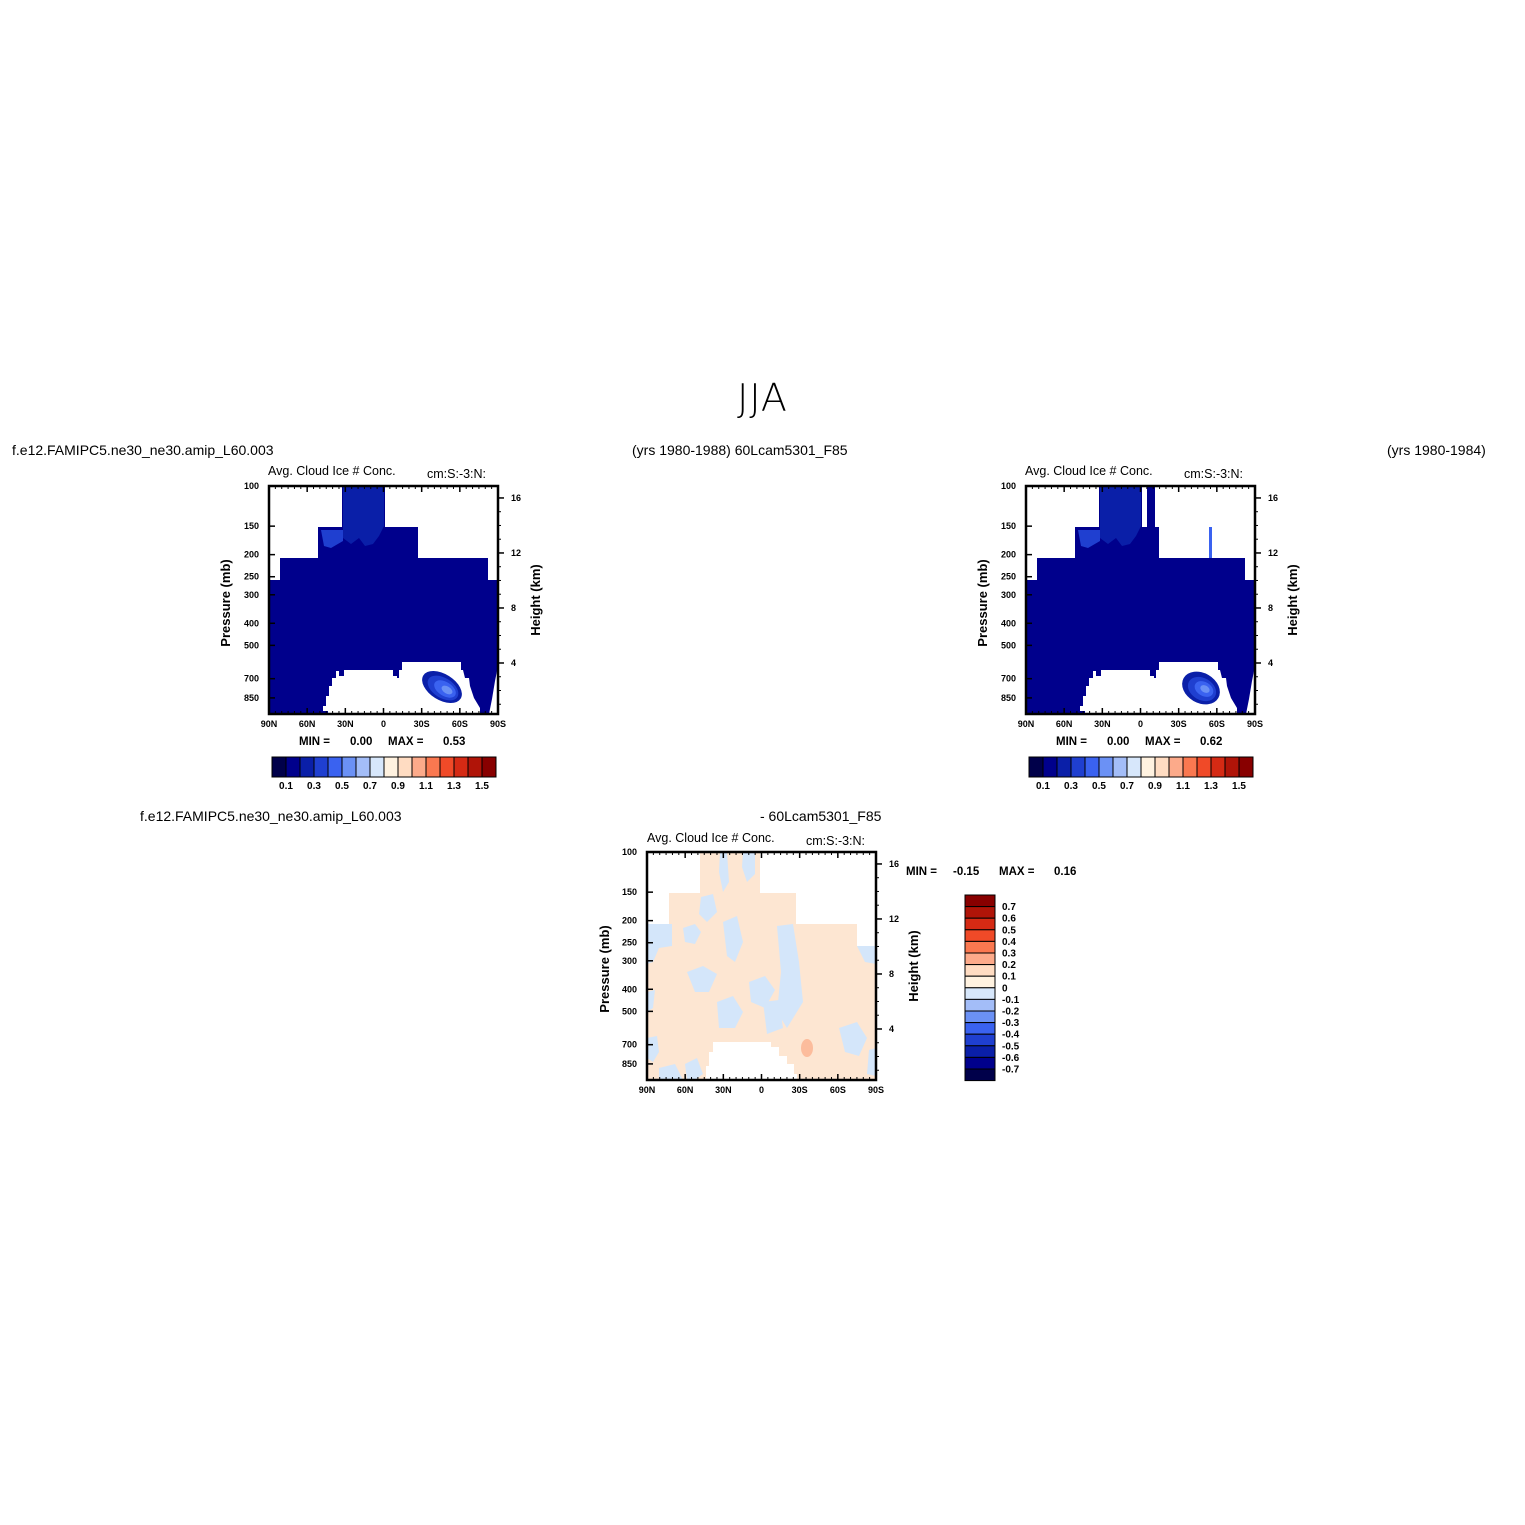  I want to click on left-colorbar-label: 0.9, so click(398, 786).